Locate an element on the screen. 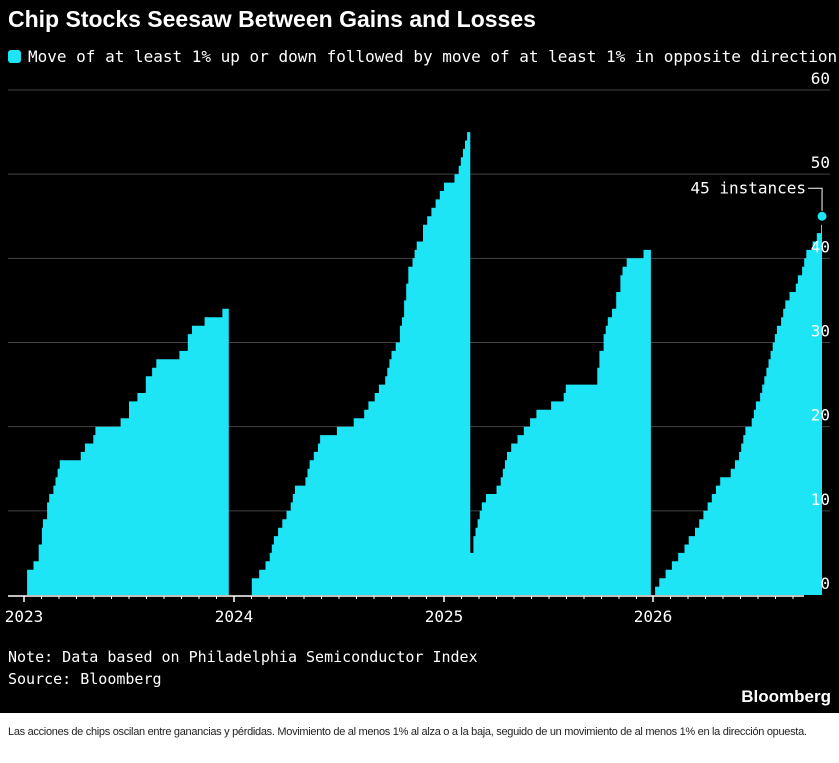  annotation: 45 instances is located at coordinates (759, 200).